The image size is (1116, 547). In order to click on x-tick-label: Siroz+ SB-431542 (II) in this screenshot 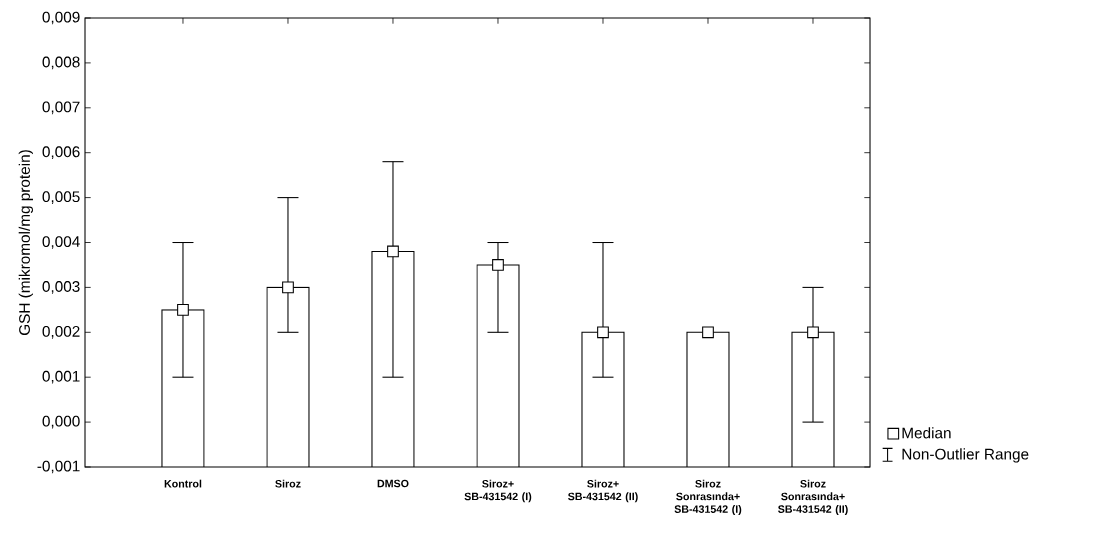, I will do `click(603, 491)`.